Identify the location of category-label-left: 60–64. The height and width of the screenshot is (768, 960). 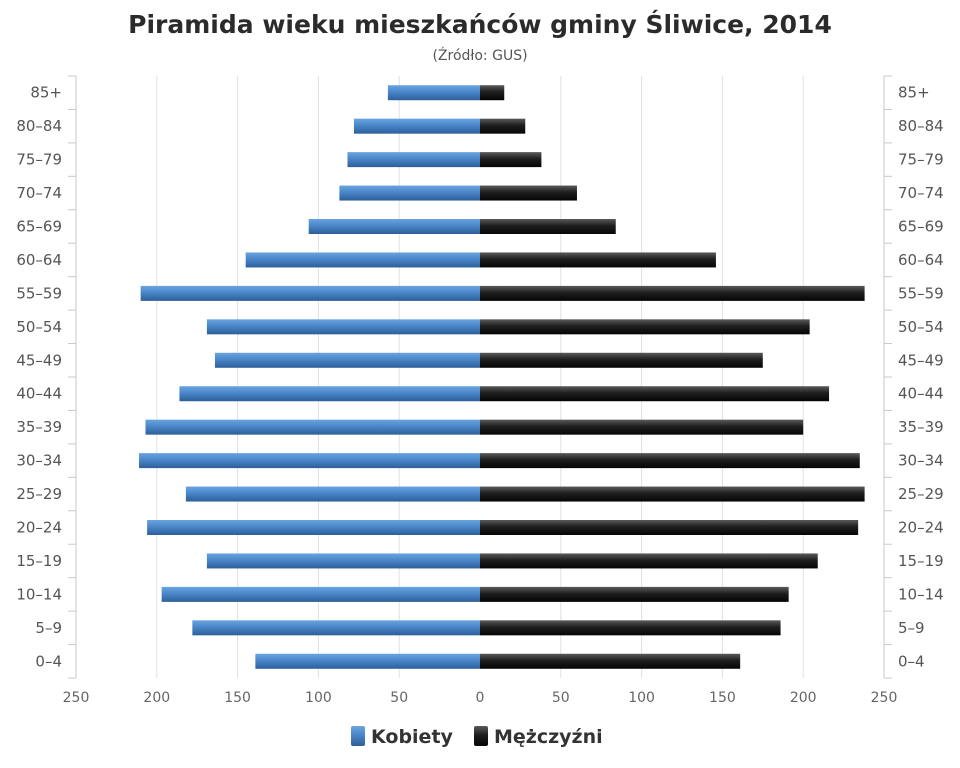
(39, 260).